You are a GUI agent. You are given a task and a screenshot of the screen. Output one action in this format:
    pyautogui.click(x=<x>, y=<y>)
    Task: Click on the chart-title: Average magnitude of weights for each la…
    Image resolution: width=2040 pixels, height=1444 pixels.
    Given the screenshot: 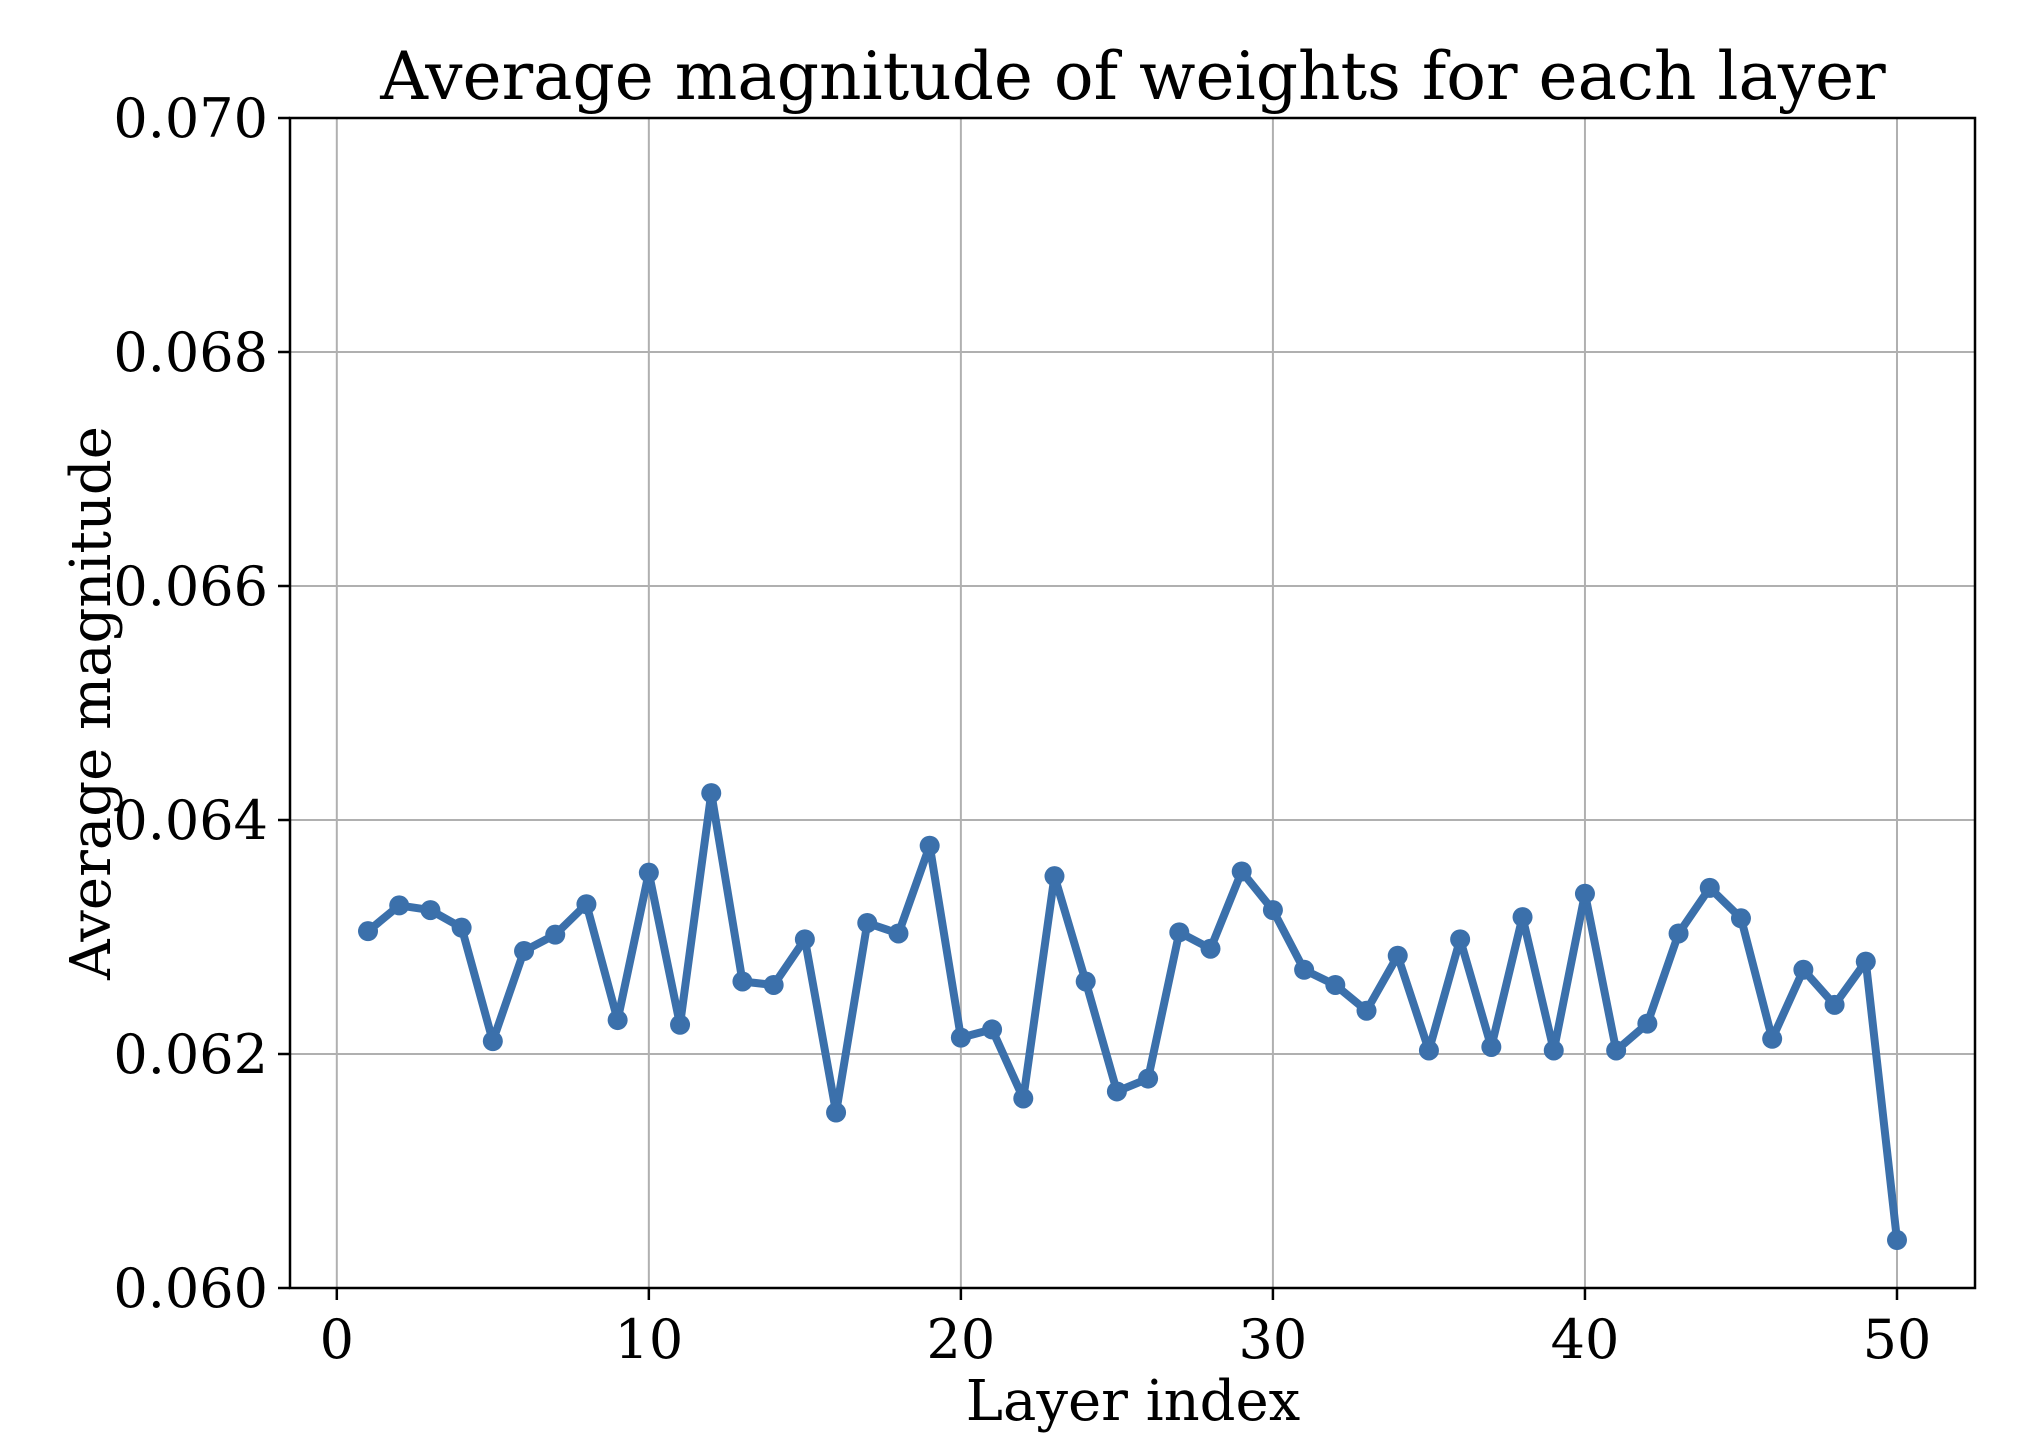 What is the action you would take?
    pyautogui.click(x=1132, y=76)
    